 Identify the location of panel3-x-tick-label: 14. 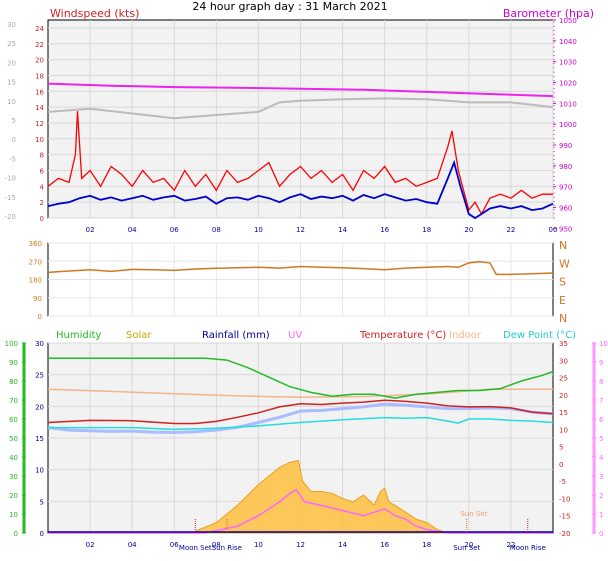
(342, 545).